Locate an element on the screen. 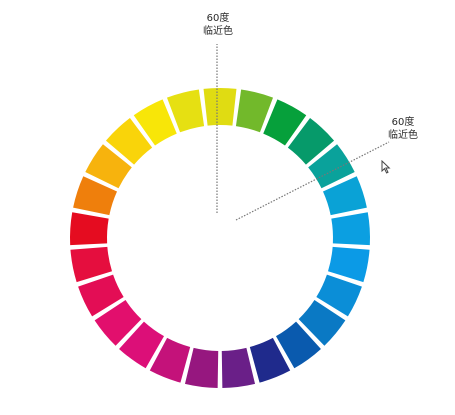  mouse-pointer-icon is located at coordinates (386, 167).